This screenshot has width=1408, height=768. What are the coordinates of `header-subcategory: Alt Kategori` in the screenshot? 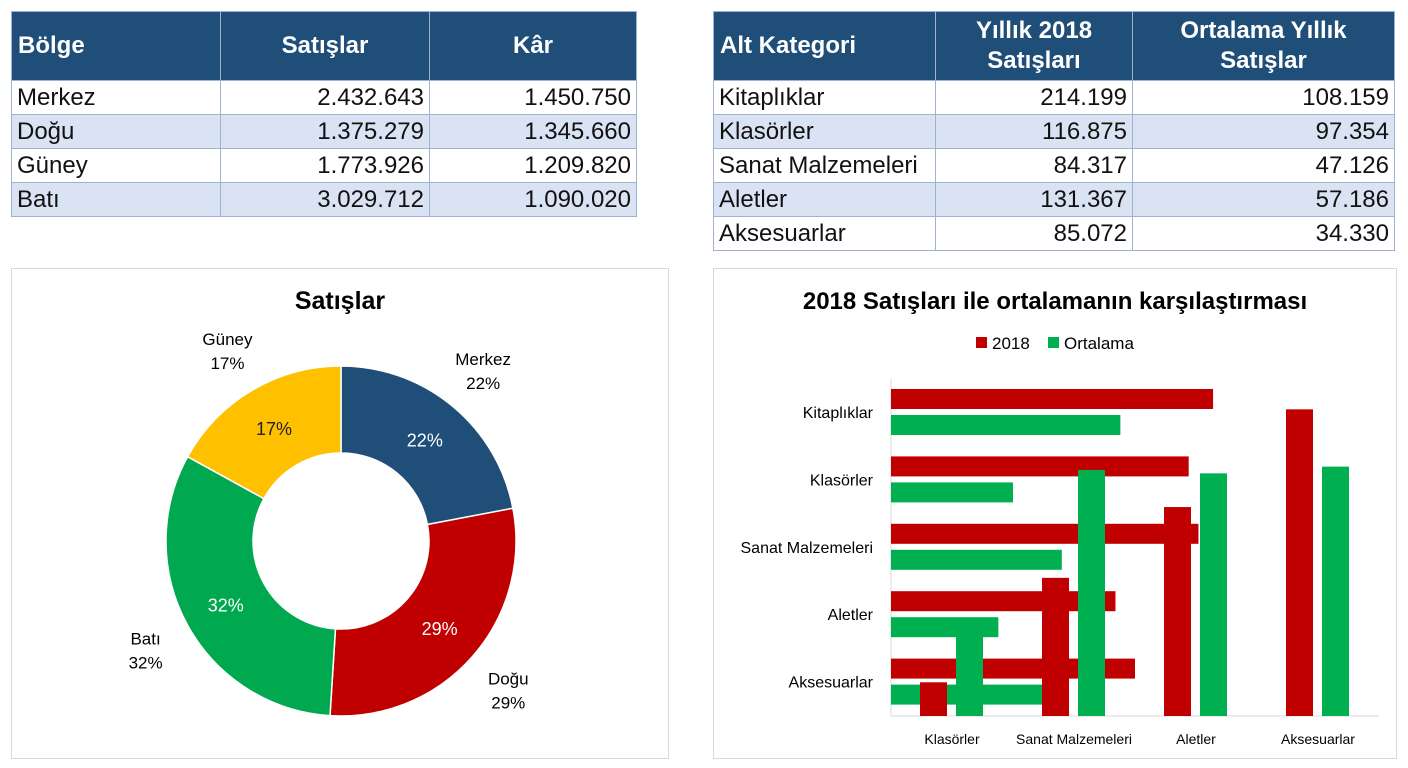 It's located at (824, 46).